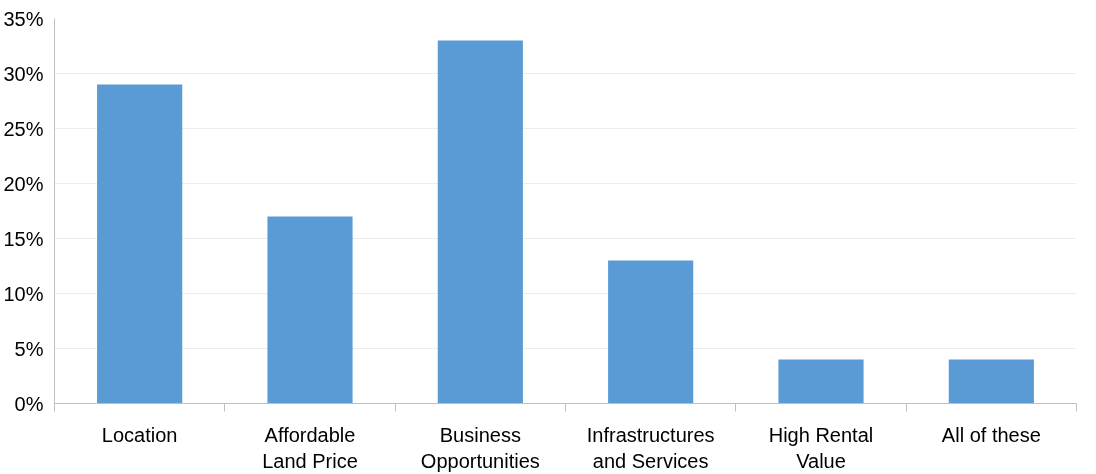  What do you see at coordinates (139, 434) in the screenshot?
I see `x-tick-label: Location` at bounding box center [139, 434].